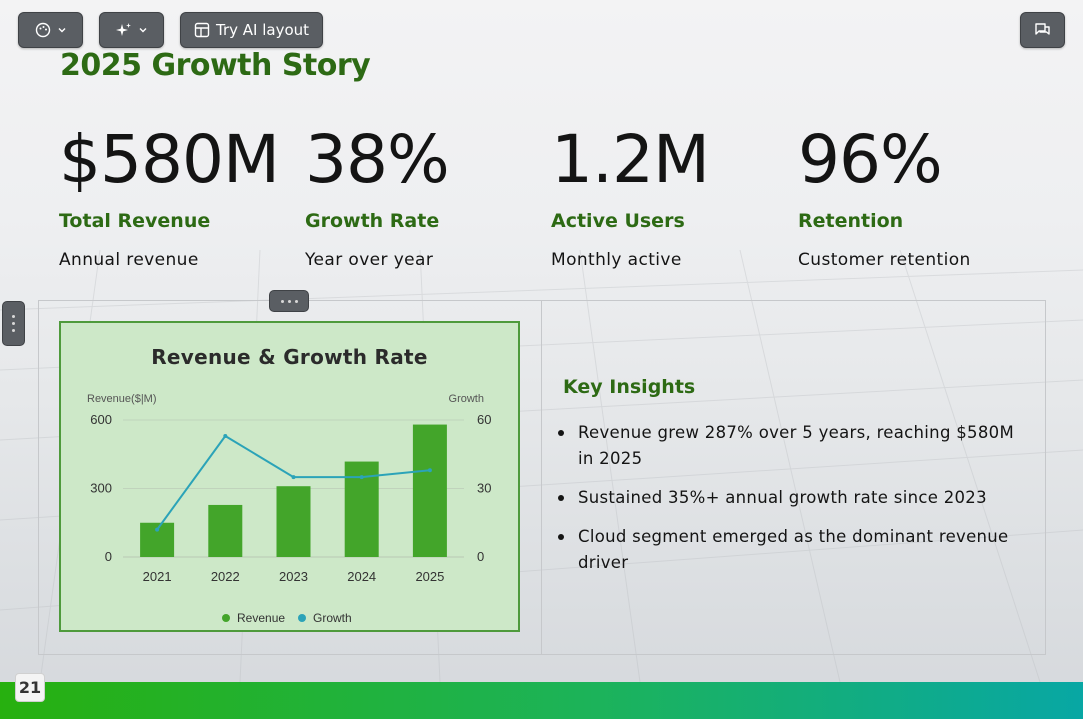  Describe the element at coordinates (225, 530) in the screenshot. I see `bar-revenue-2022` at that location.